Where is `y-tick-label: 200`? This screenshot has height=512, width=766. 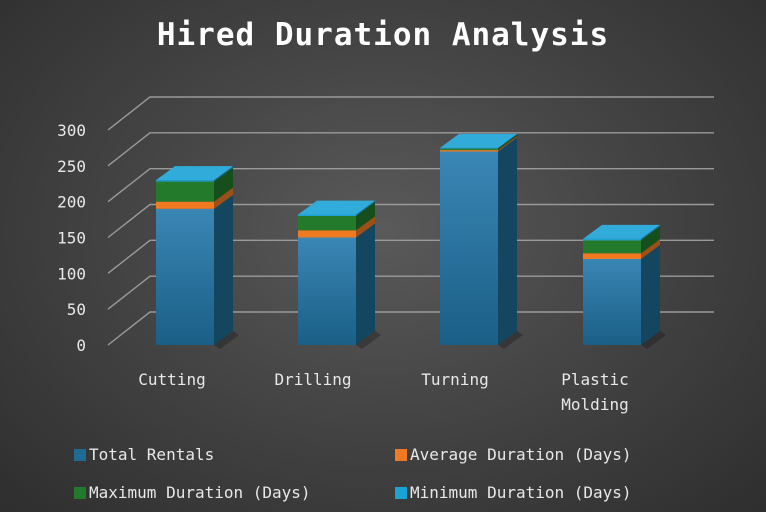 y-tick-label: 200 is located at coordinates (71, 202).